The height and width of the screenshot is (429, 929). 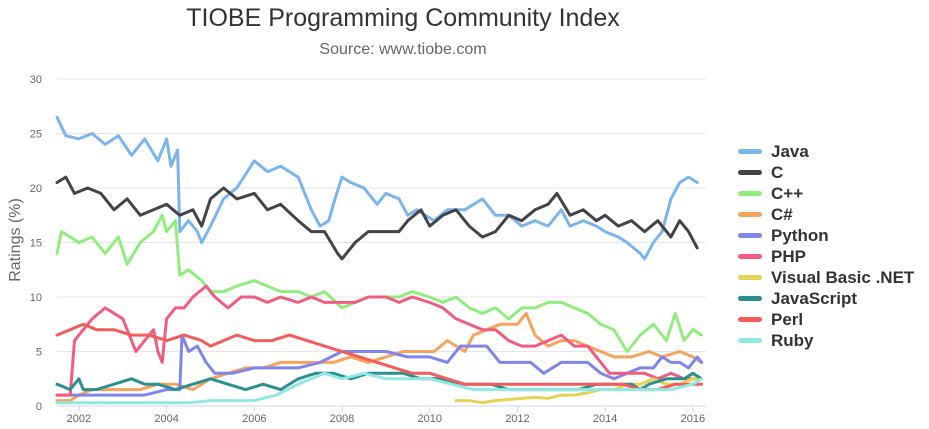 I want to click on y-axis-ticks: 0 5 10 15 20 25 30, so click(x=36, y=243).